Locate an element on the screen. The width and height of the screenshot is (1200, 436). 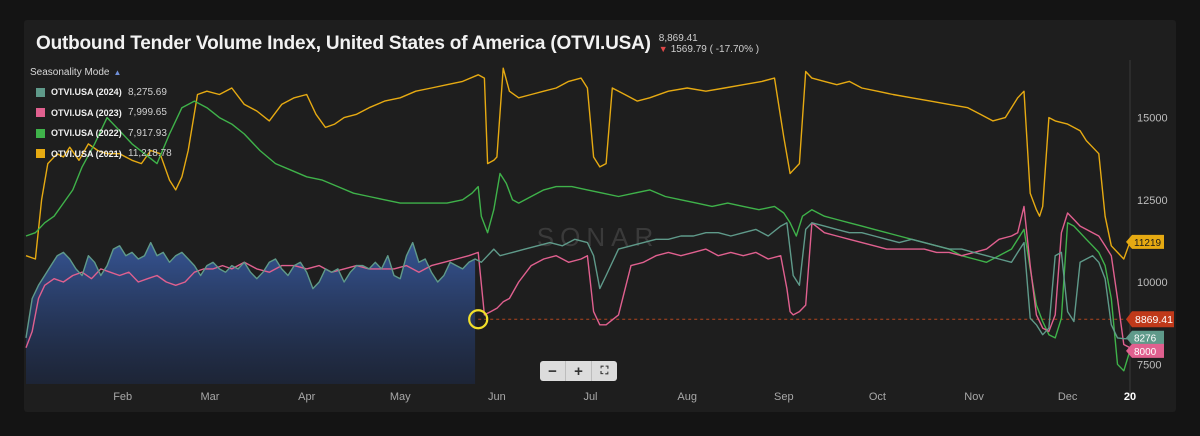
legend-item: OTVI.USA (2021) 11,218.78 is located at coordinates (101, 154).